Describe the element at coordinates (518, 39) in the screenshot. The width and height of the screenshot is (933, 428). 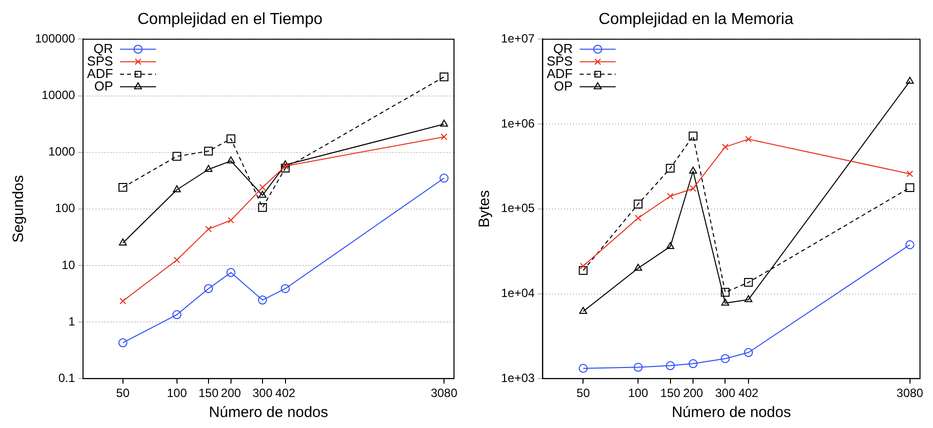
I see `y-tick-label: 1e+07` at that location.